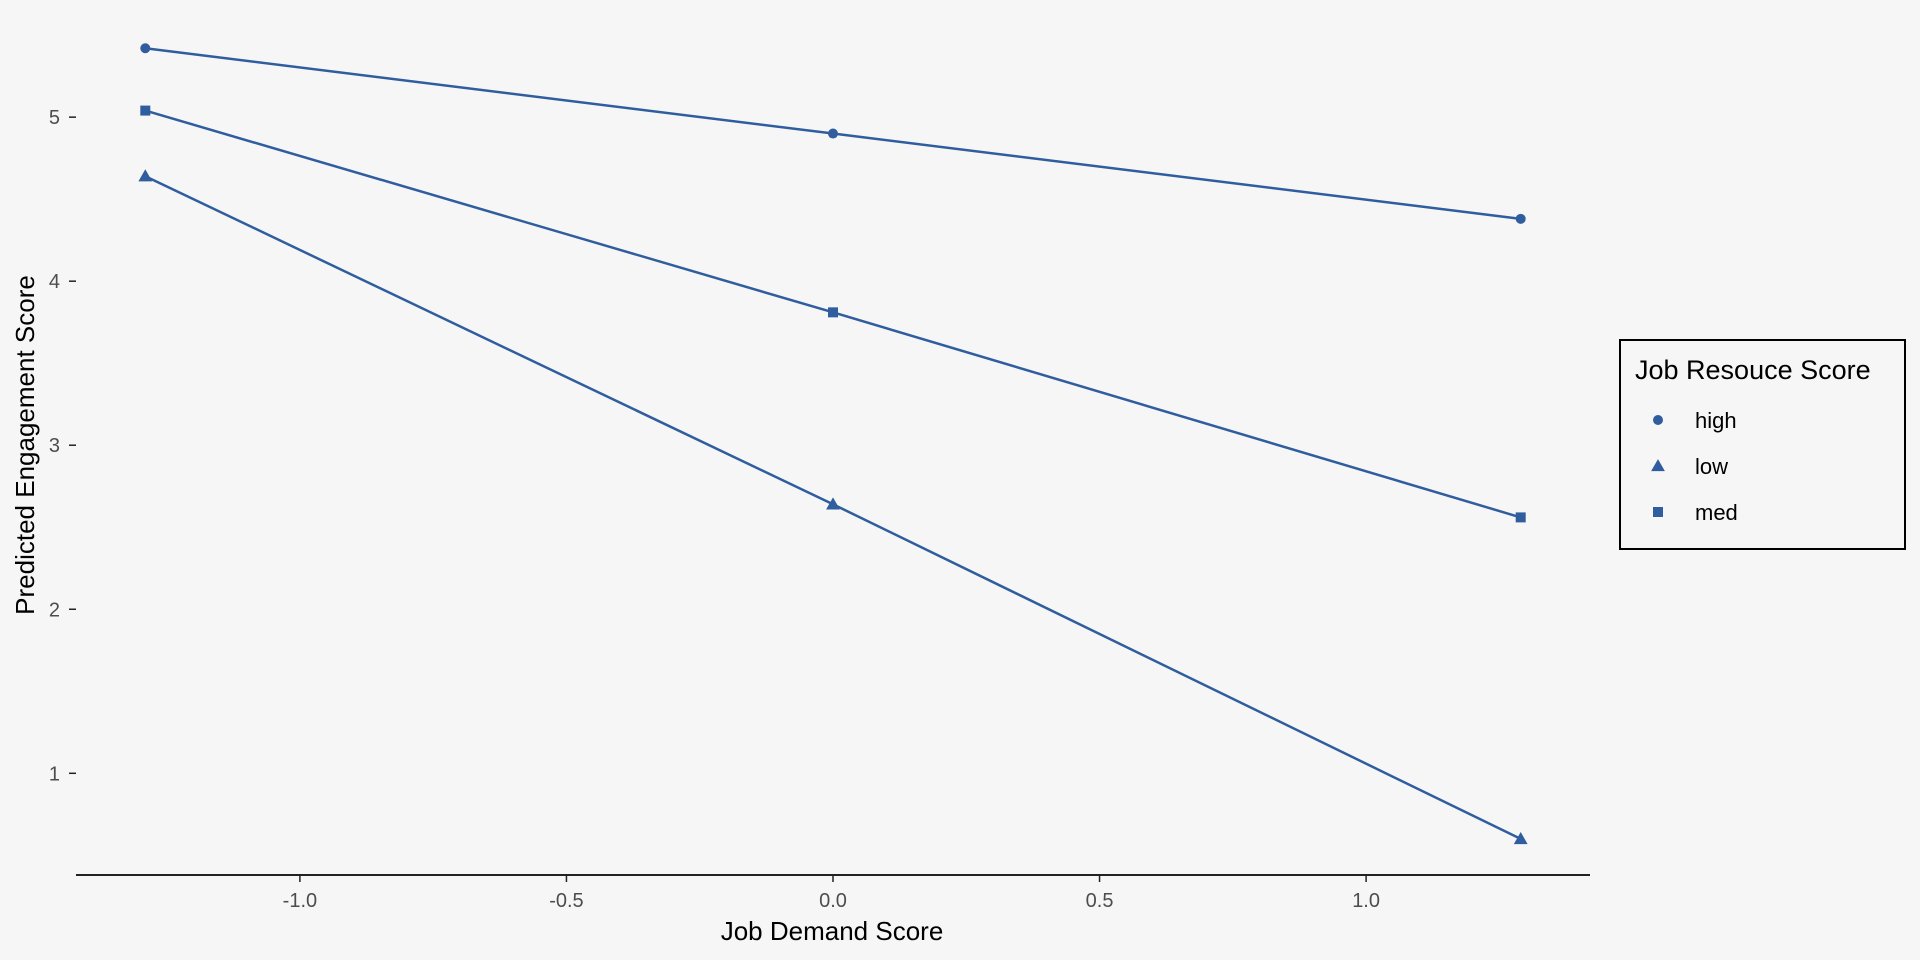 This screenshot has width=1920, height=960. What do you see at coordinates (1366, 901) in the screenshot?
I see `x-tick-label: 1.0` at bounding box center [1366, 901].